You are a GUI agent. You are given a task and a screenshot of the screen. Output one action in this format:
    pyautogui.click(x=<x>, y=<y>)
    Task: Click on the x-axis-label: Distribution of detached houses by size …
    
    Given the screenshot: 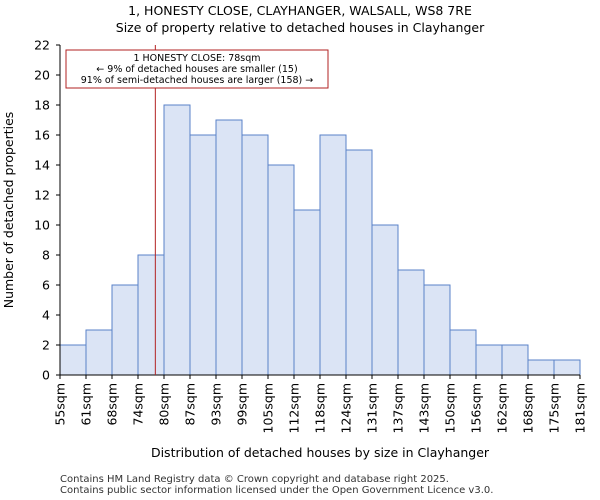 What is the action you would take?
    pyautogui.click(x=320, y=452)
    